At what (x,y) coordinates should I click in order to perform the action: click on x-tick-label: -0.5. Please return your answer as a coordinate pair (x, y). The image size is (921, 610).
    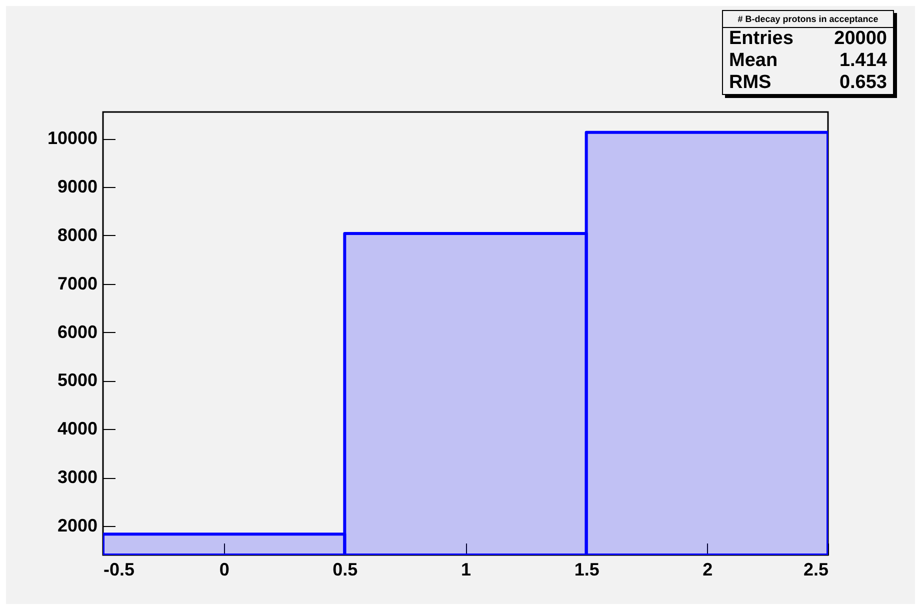
    Looking at the image, I should click on (119, 570).